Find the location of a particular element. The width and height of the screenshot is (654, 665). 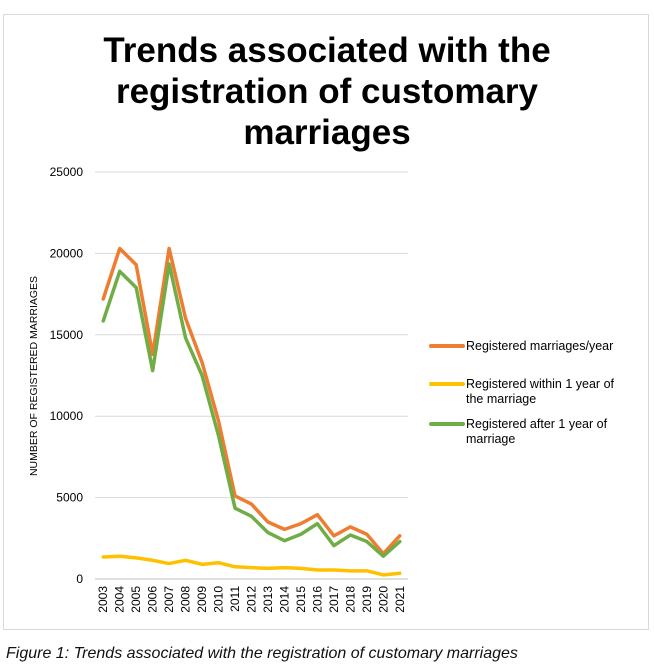

x-tick-label: 2004 is located at coordinates (120, 599).